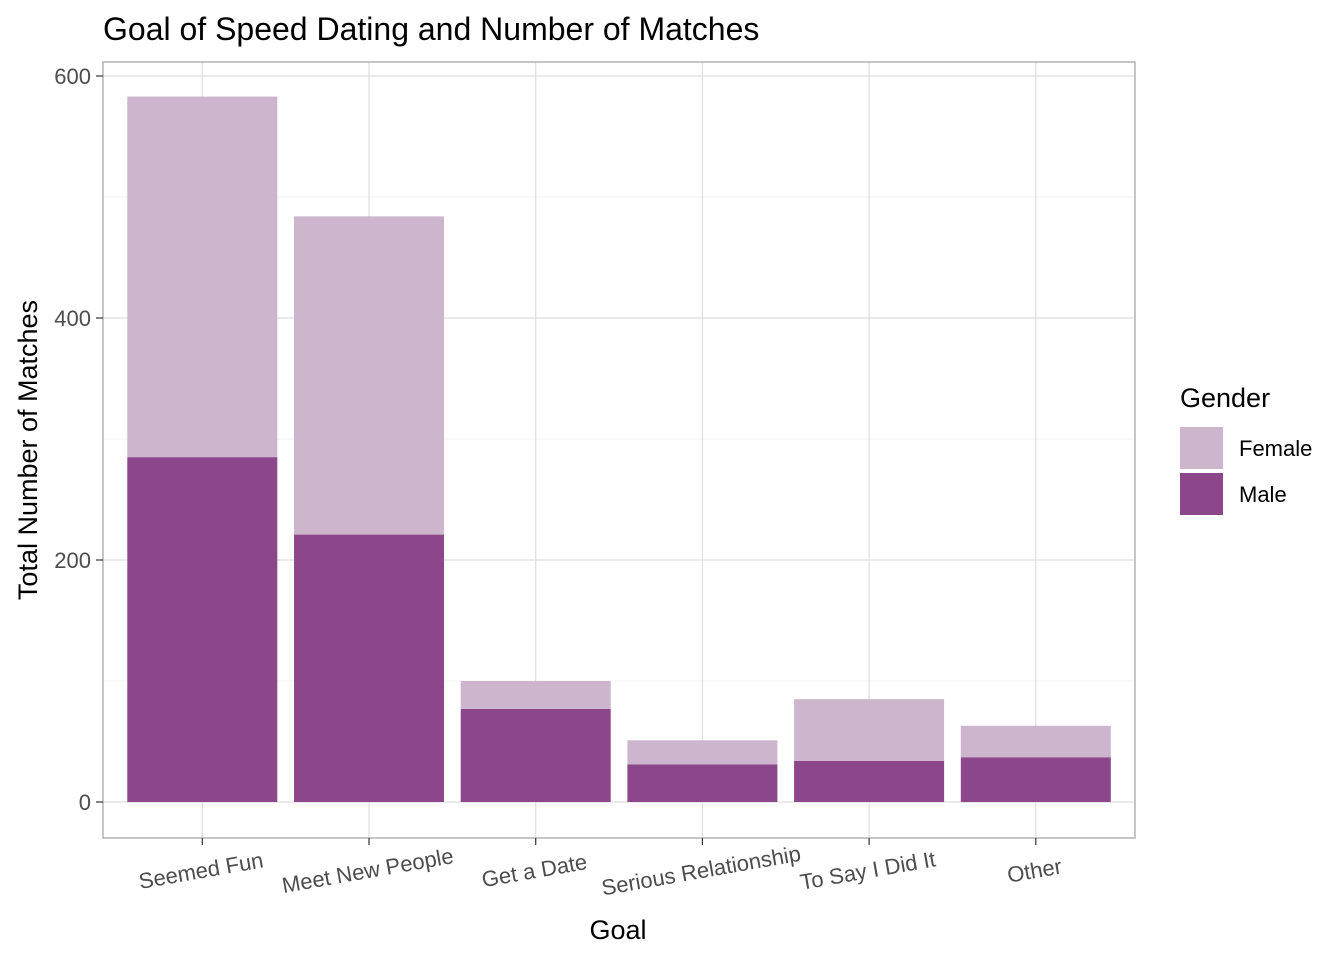  What do you see at coordinates (369, 668) in the screenshot?
I see `bar-male-meet-new-people` at bounding box center [369, 668].